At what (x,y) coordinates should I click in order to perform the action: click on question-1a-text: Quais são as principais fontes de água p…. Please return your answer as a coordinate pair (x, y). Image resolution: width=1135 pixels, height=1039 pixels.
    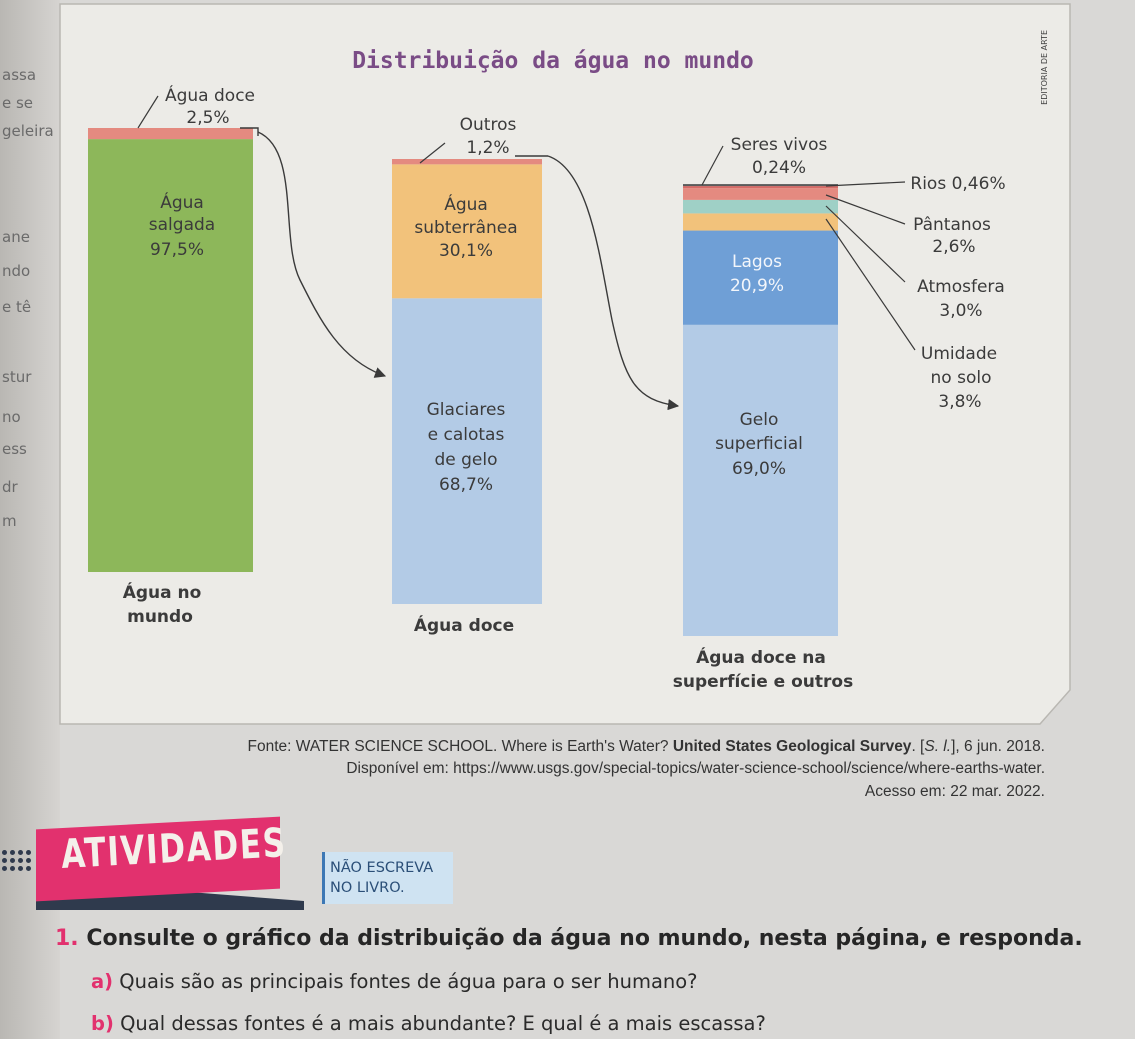
    Looking at the image, I should click on (408, 981).